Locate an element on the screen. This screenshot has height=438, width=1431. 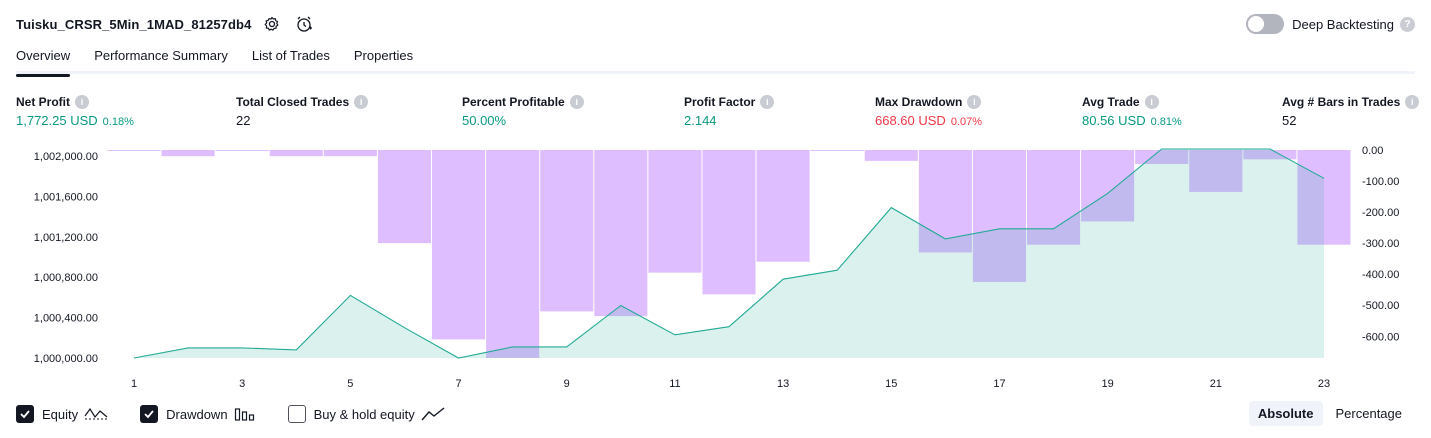
legend-drawdown: Drawdown is located at coordinates (197, 414).